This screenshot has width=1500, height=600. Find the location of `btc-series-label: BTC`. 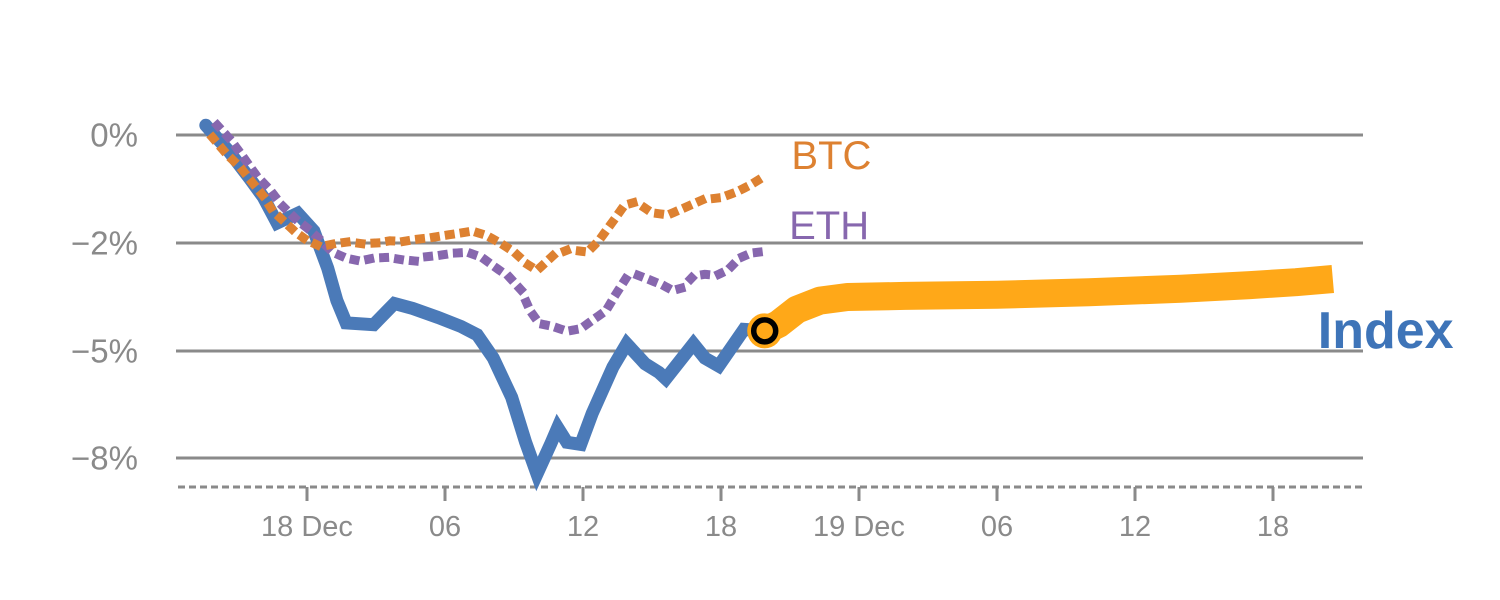

btc-series-label: BTC is located at coordinates (831, 155).